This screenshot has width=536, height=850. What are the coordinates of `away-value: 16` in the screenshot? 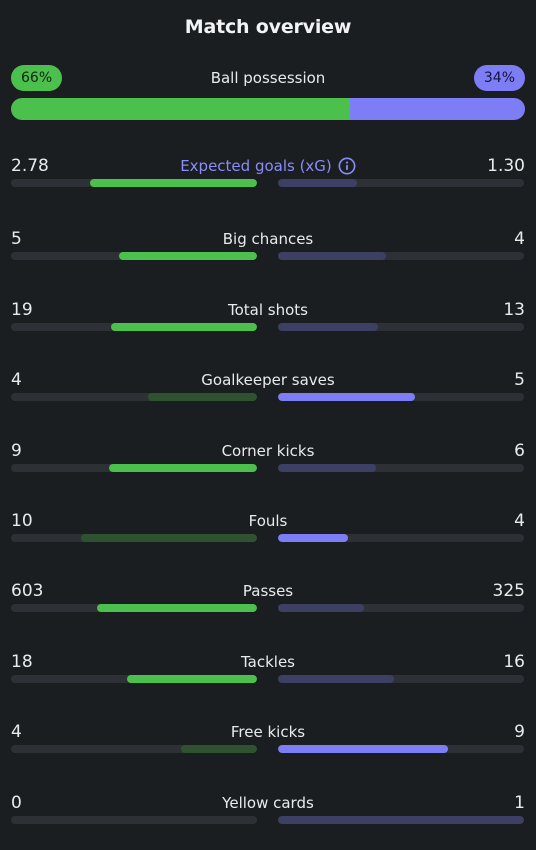 It's located at (514, 662).